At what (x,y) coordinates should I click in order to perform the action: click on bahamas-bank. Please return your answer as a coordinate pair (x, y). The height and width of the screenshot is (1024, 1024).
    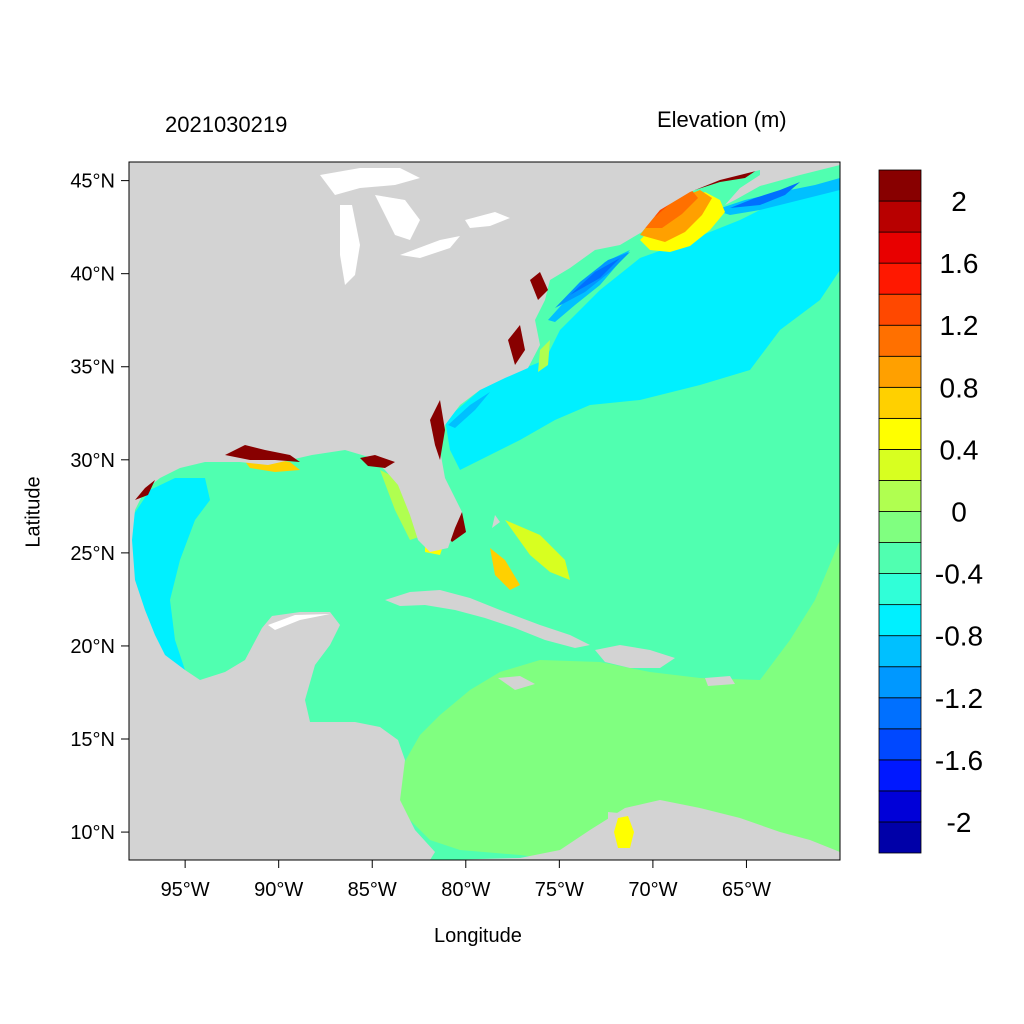
    Looking at the image, I should click on (505, 569).